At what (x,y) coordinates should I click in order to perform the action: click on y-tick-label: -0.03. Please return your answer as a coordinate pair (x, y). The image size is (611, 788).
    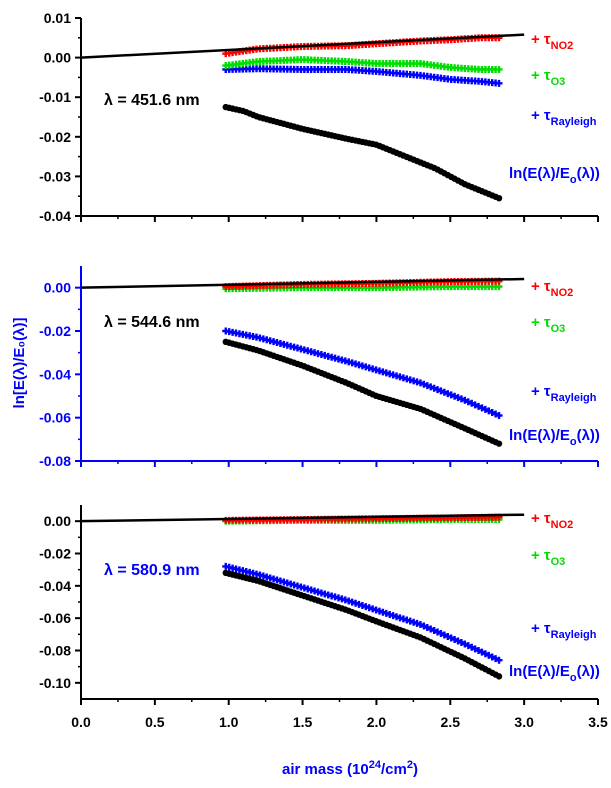
    Looking at the image, I should click on (55, 176).